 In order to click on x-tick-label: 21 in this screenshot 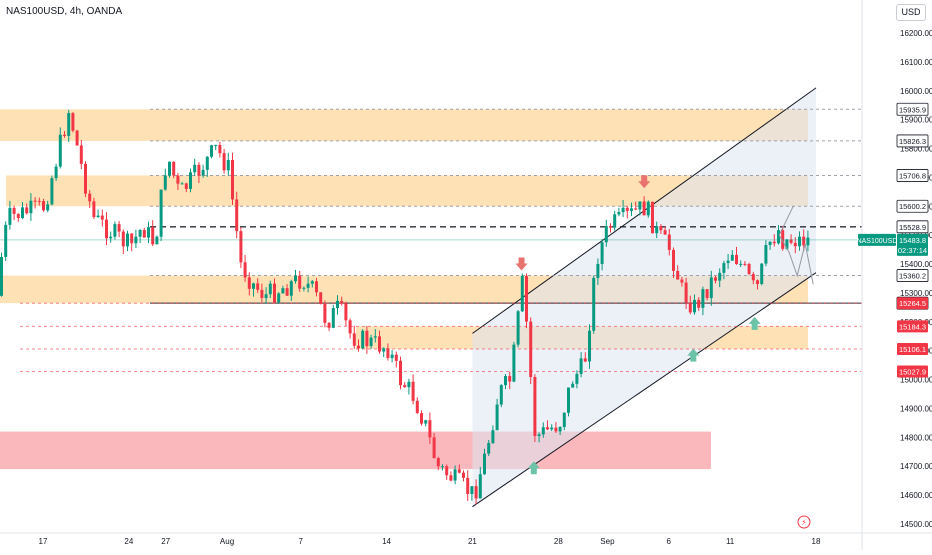, I will do `click(472, 541)`.